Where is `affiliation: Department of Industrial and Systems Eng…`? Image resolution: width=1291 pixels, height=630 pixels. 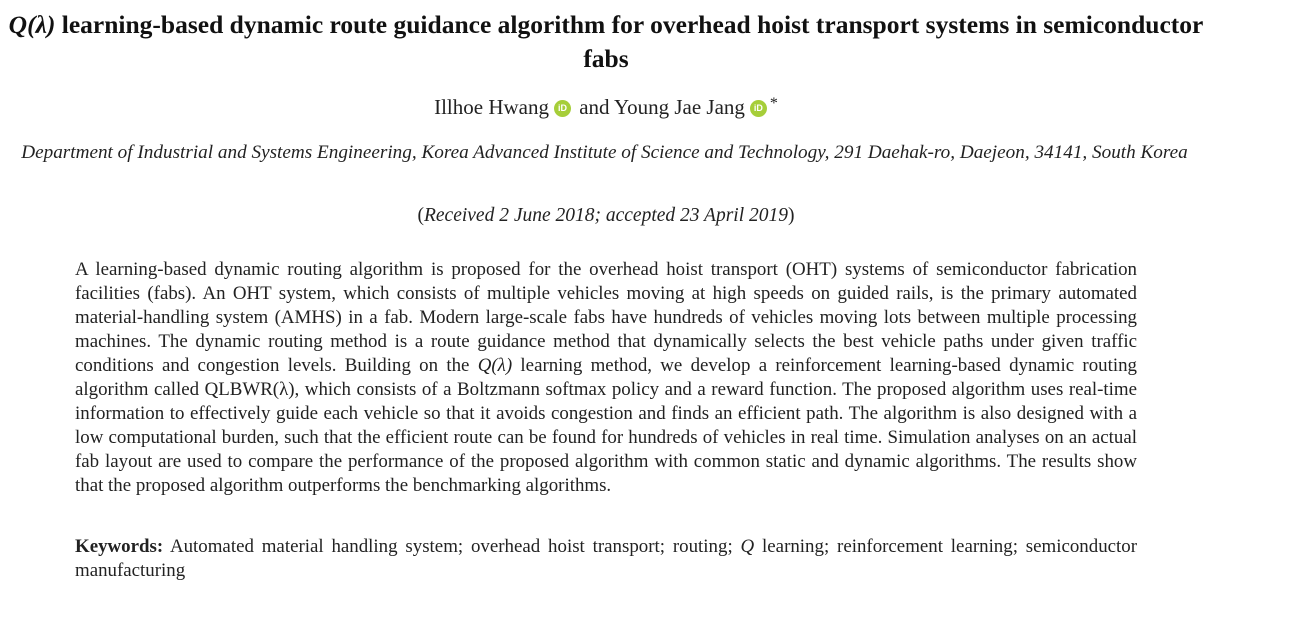 affiliation: Department of Industrial and Systems Eng… is located at coordinates (604, 152).